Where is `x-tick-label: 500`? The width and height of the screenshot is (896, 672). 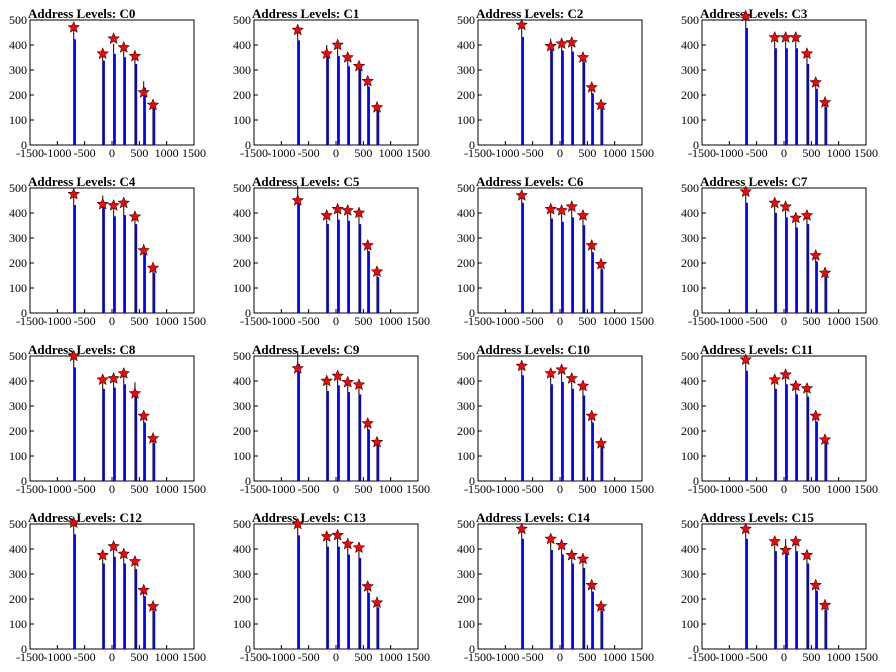 x-tick-label: 500 is located at coordinates (587, 321).